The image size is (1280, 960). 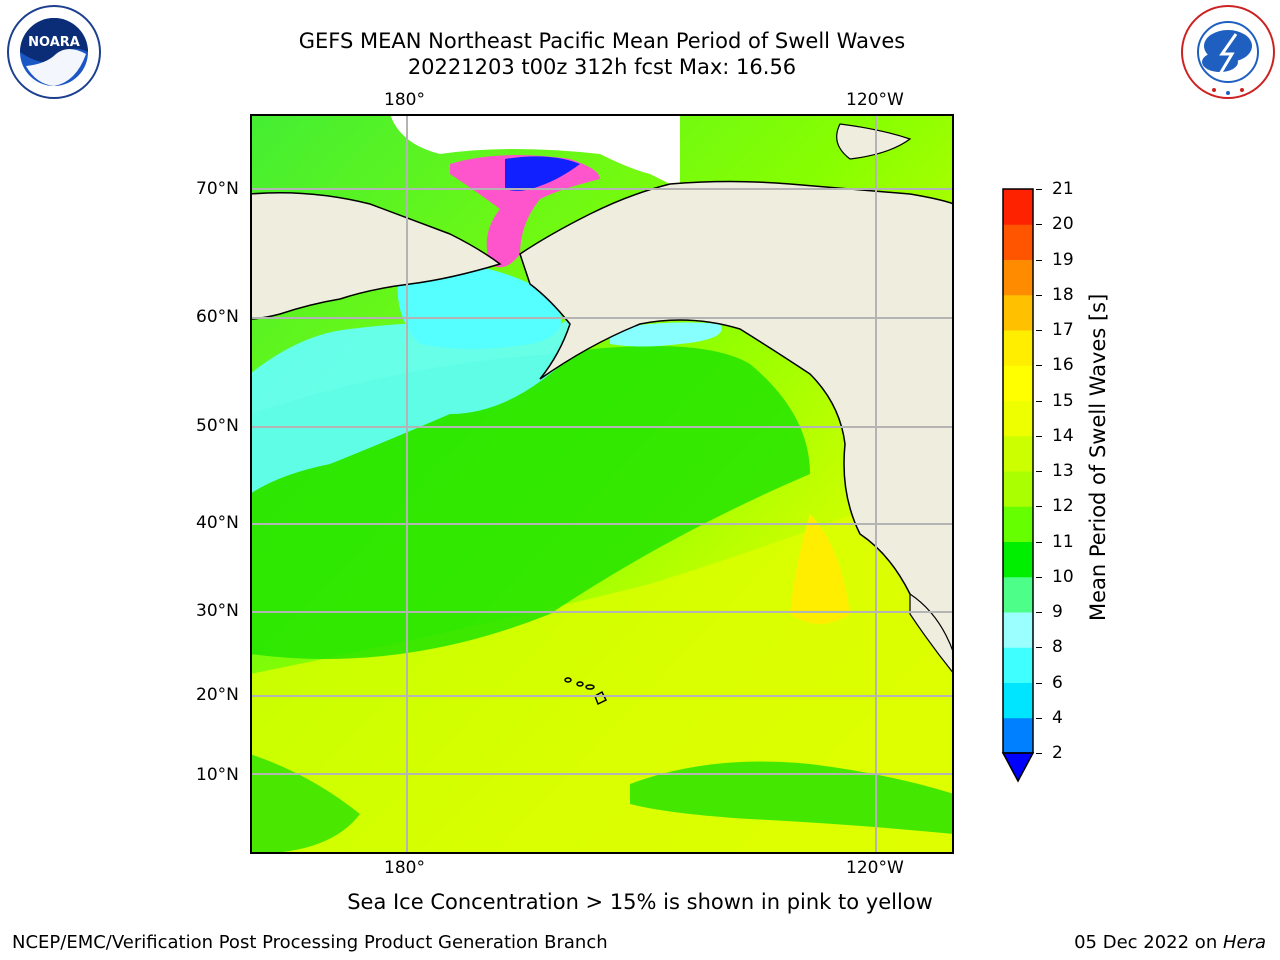 I want to click on lat-tick-10n: 10°N, so click(x=217, y=775).